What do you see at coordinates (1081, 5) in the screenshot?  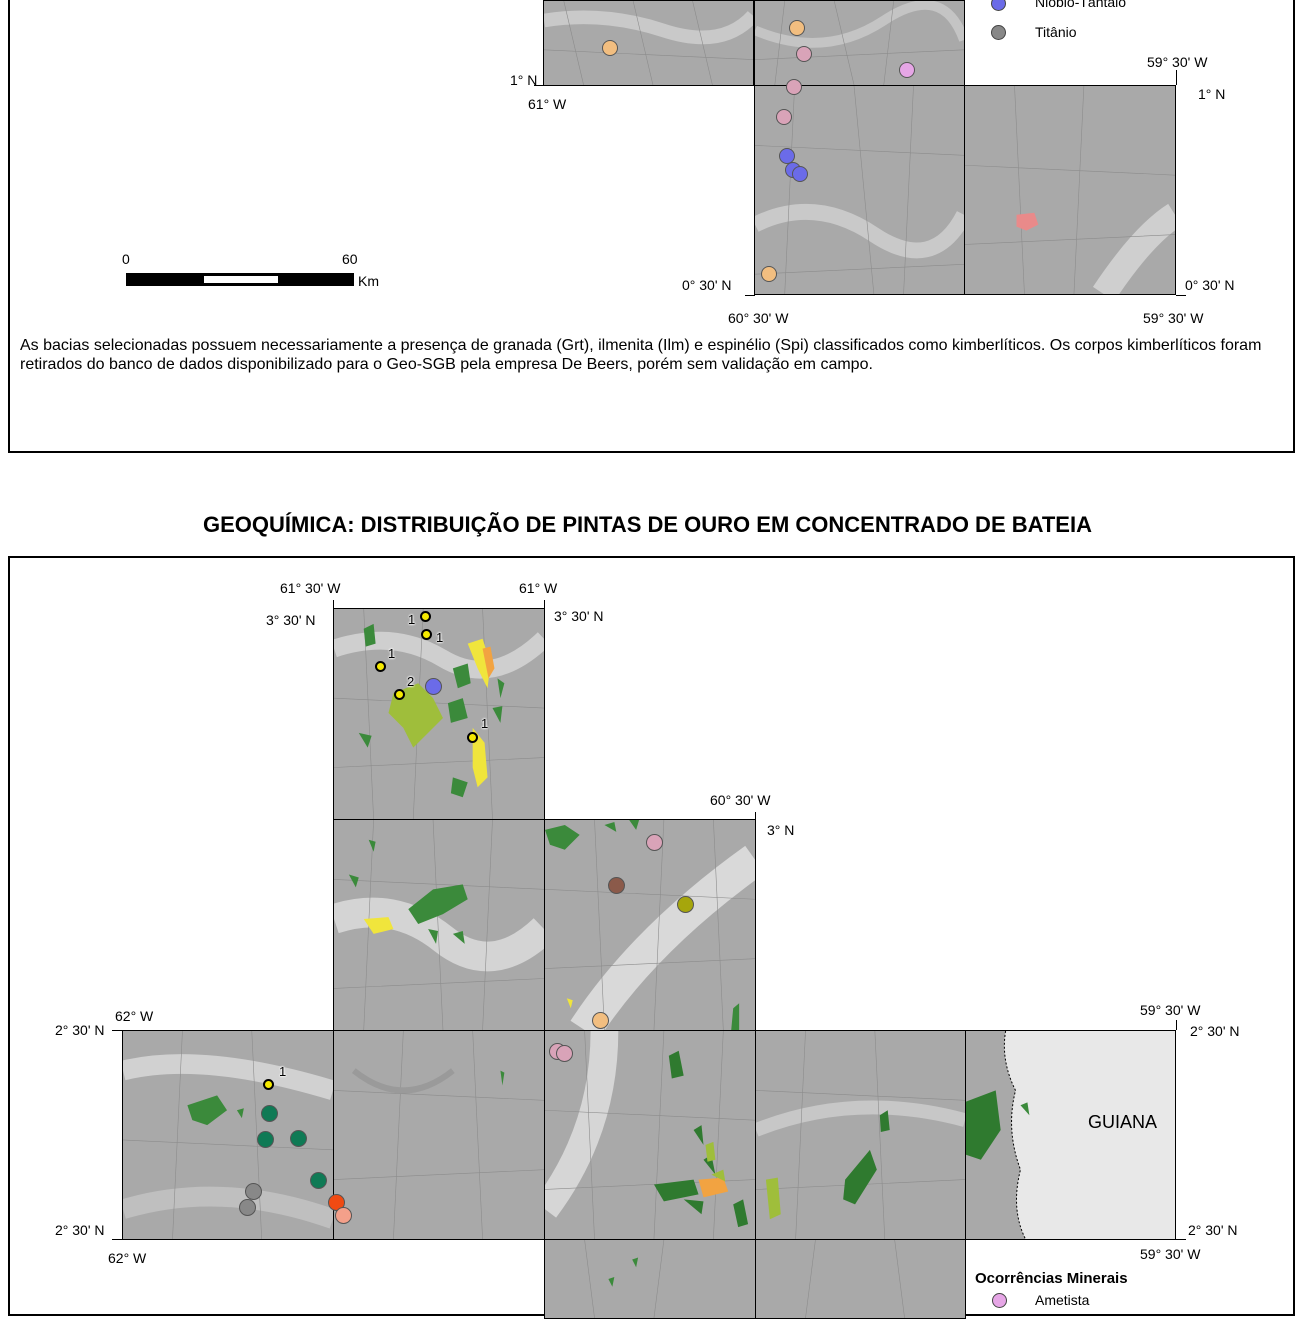 I see `legend-niobium-tantalum-label: Nióbio-Tântalo` at bounding box center [1081, 5].